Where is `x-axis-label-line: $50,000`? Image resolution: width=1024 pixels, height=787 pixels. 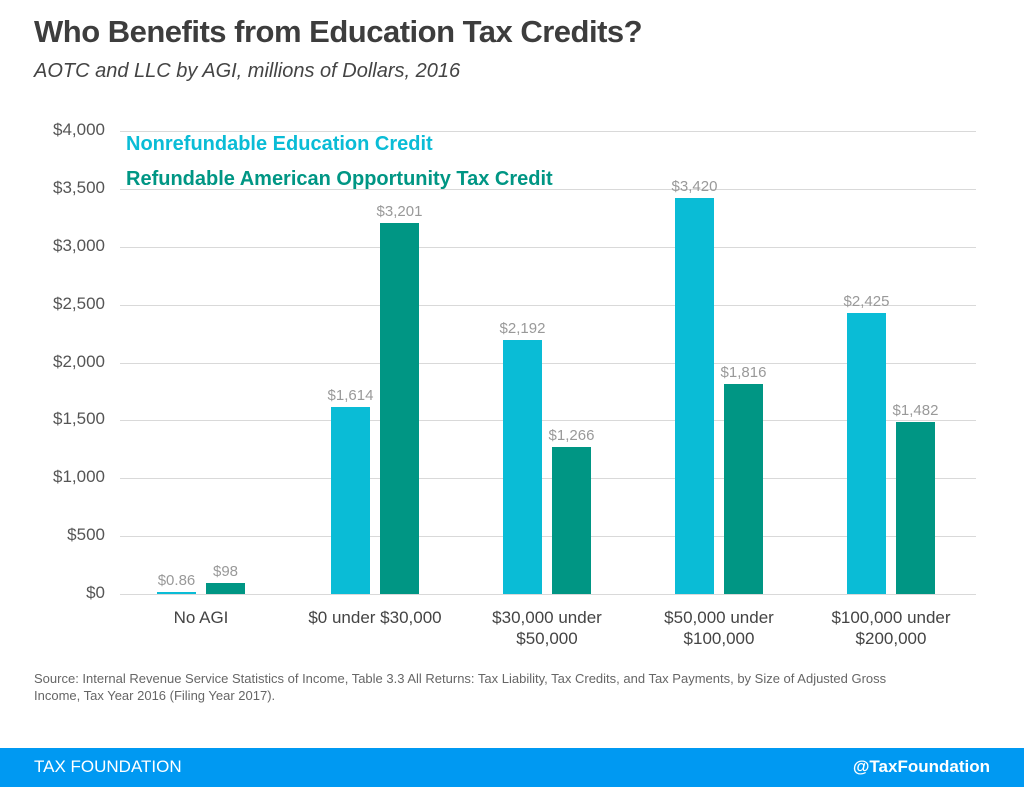
x-axis-label-line: $50,000 is located at coordinates (547, 638).